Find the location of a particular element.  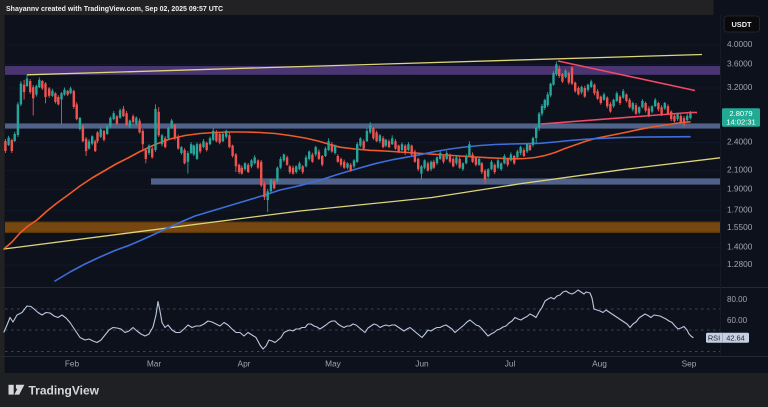

svg-text: 4.0000 is located at coordinates (740, 44).